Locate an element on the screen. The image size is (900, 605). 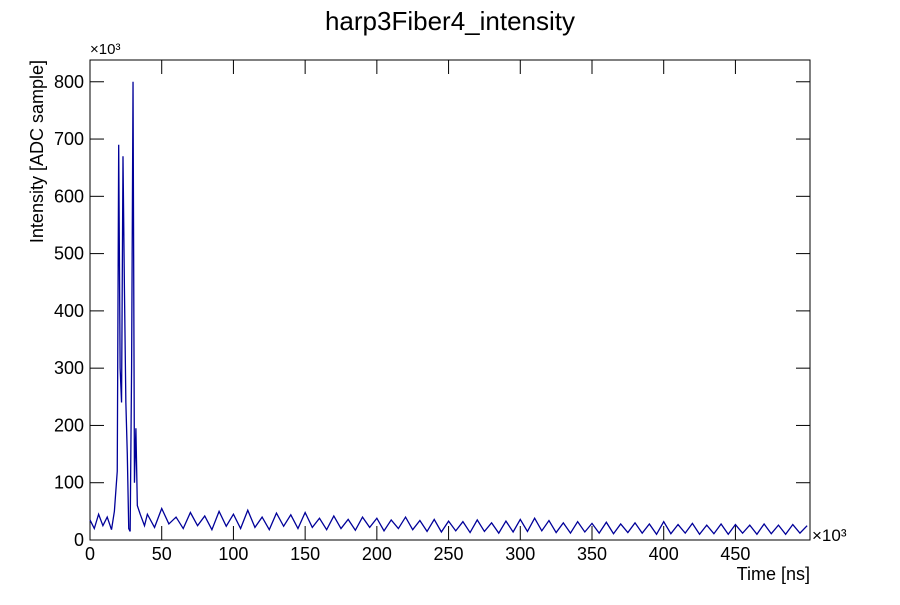
y-tick-label: 700 is located at coordinates (69, 139).